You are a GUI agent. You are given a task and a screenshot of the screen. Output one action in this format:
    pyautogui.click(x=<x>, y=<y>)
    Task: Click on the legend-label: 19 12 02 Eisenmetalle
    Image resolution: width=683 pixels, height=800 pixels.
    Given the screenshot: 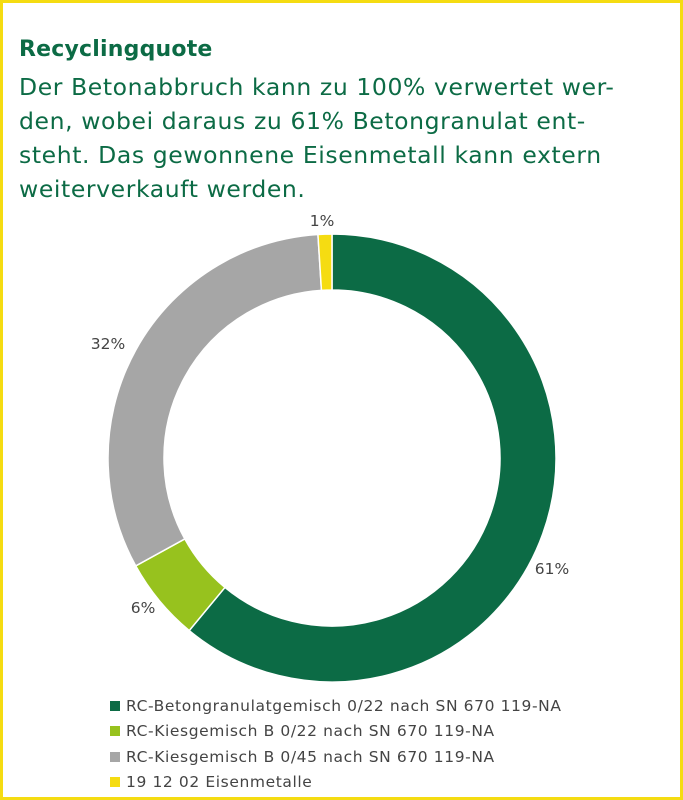 What is the action you would take?
    pyautogui.click(x=219, y=782)
    